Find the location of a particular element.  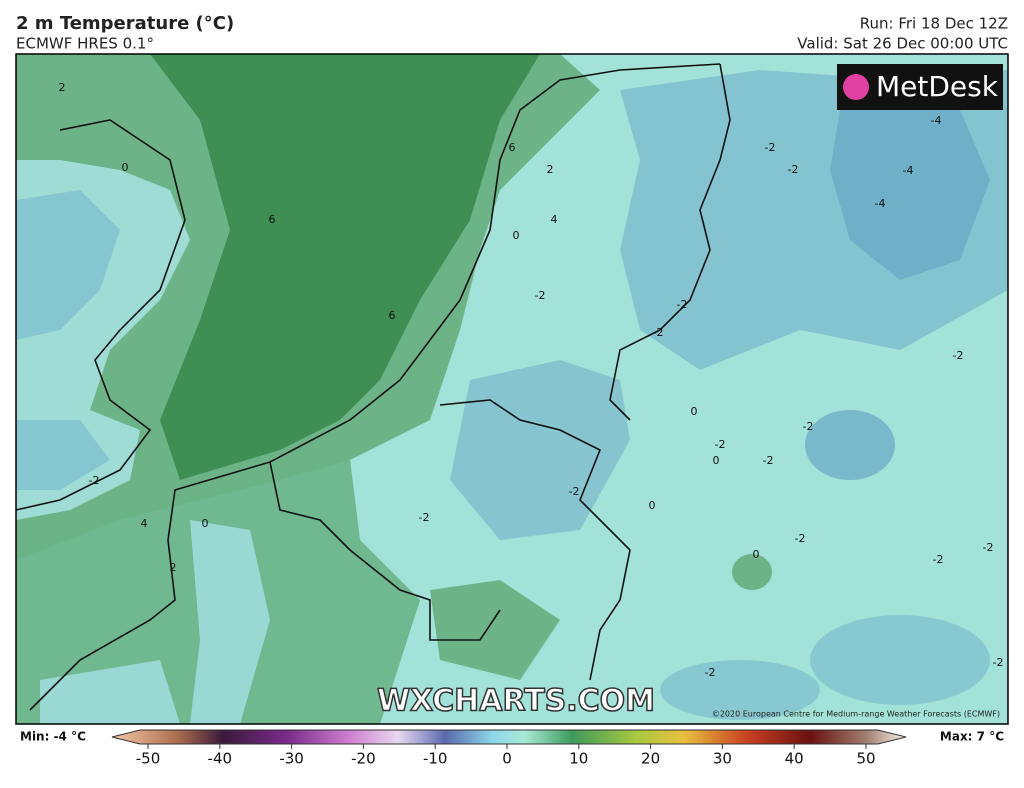

tick-label: 50 is located at coordinates (865, 759).